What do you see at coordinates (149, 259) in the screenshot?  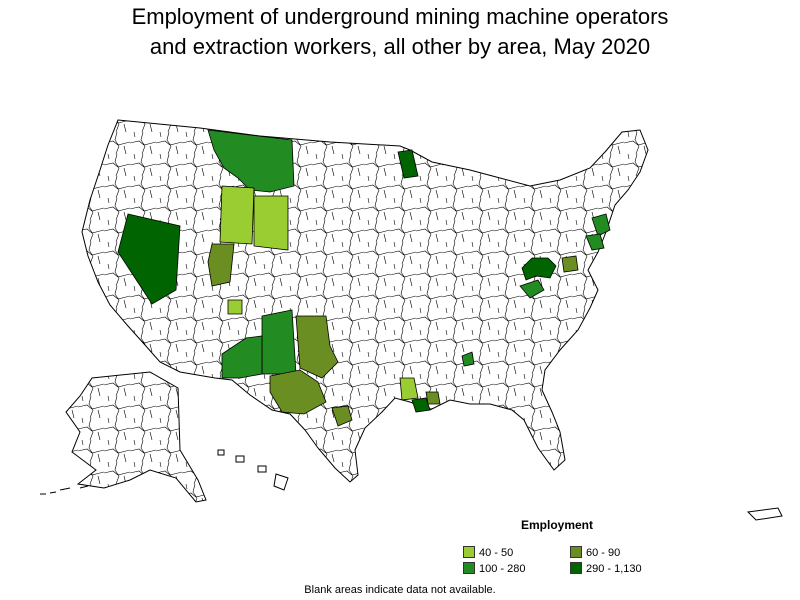 I see `area-nevada` at bounding box center [149, 259].